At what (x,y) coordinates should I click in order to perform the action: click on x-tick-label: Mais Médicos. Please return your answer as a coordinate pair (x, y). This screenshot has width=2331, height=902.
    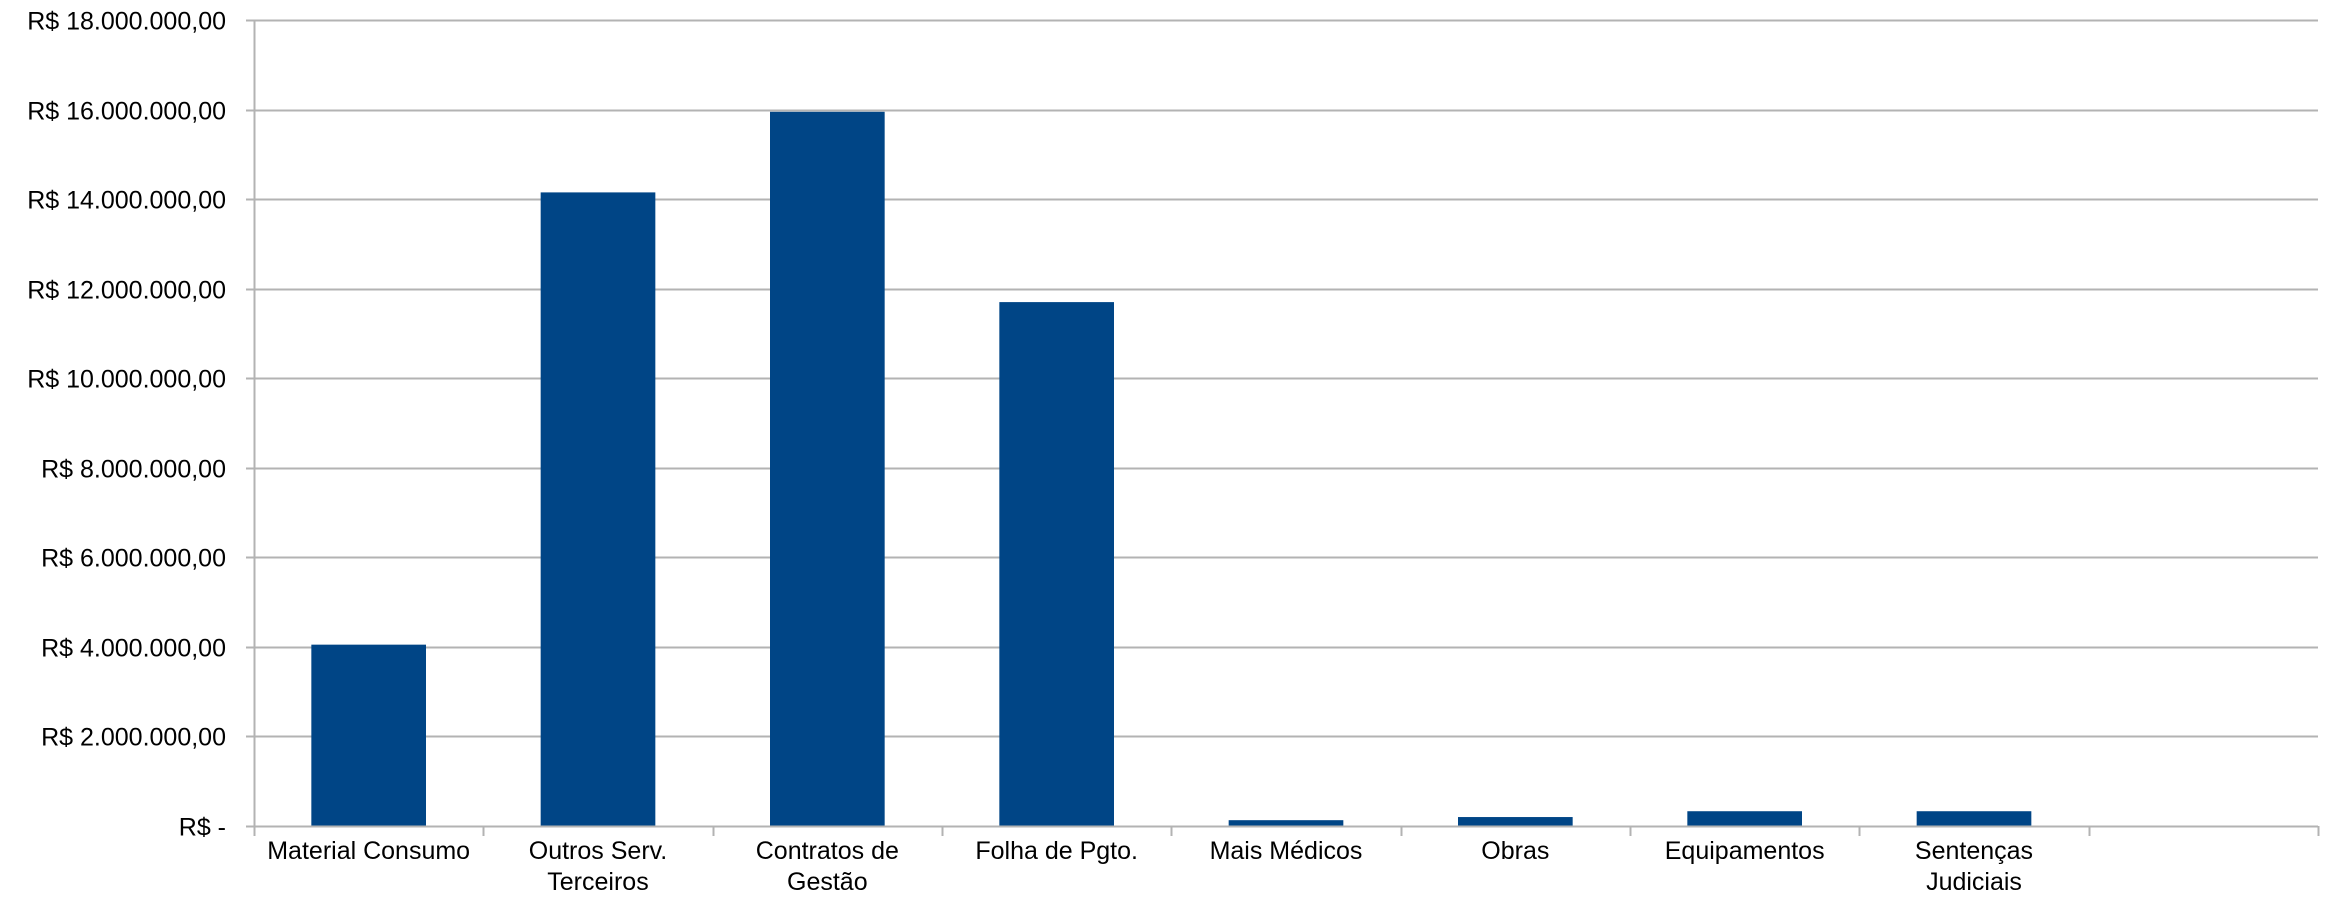
    Looking at the image, I should click on (1286, 851).